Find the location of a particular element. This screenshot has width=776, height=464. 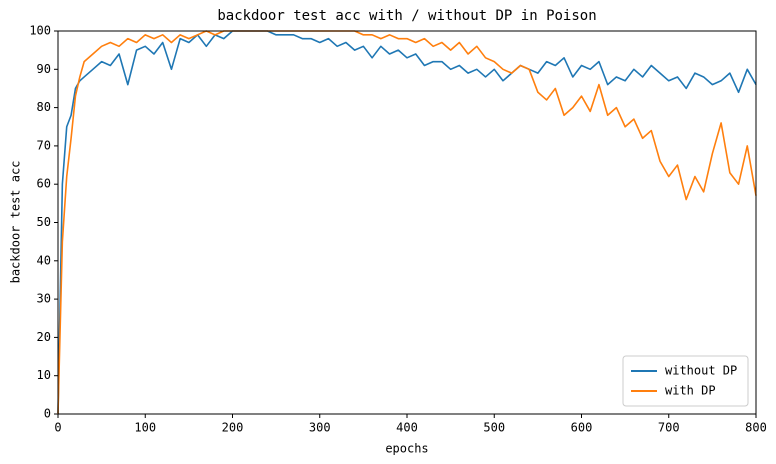

y-tick-label: 80 is located at coordinates (44, 107).